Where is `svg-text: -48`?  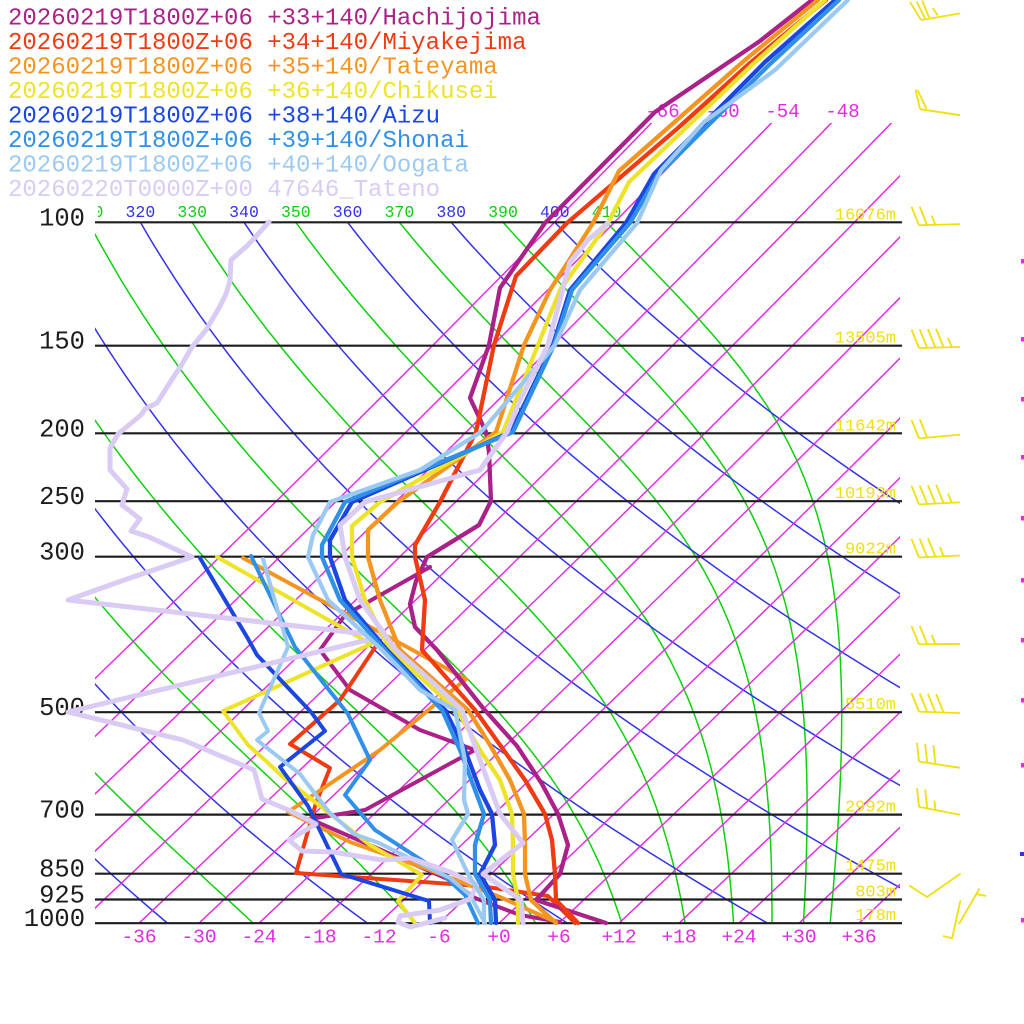 svg-text: -48 is located at coordinates (842, 112).